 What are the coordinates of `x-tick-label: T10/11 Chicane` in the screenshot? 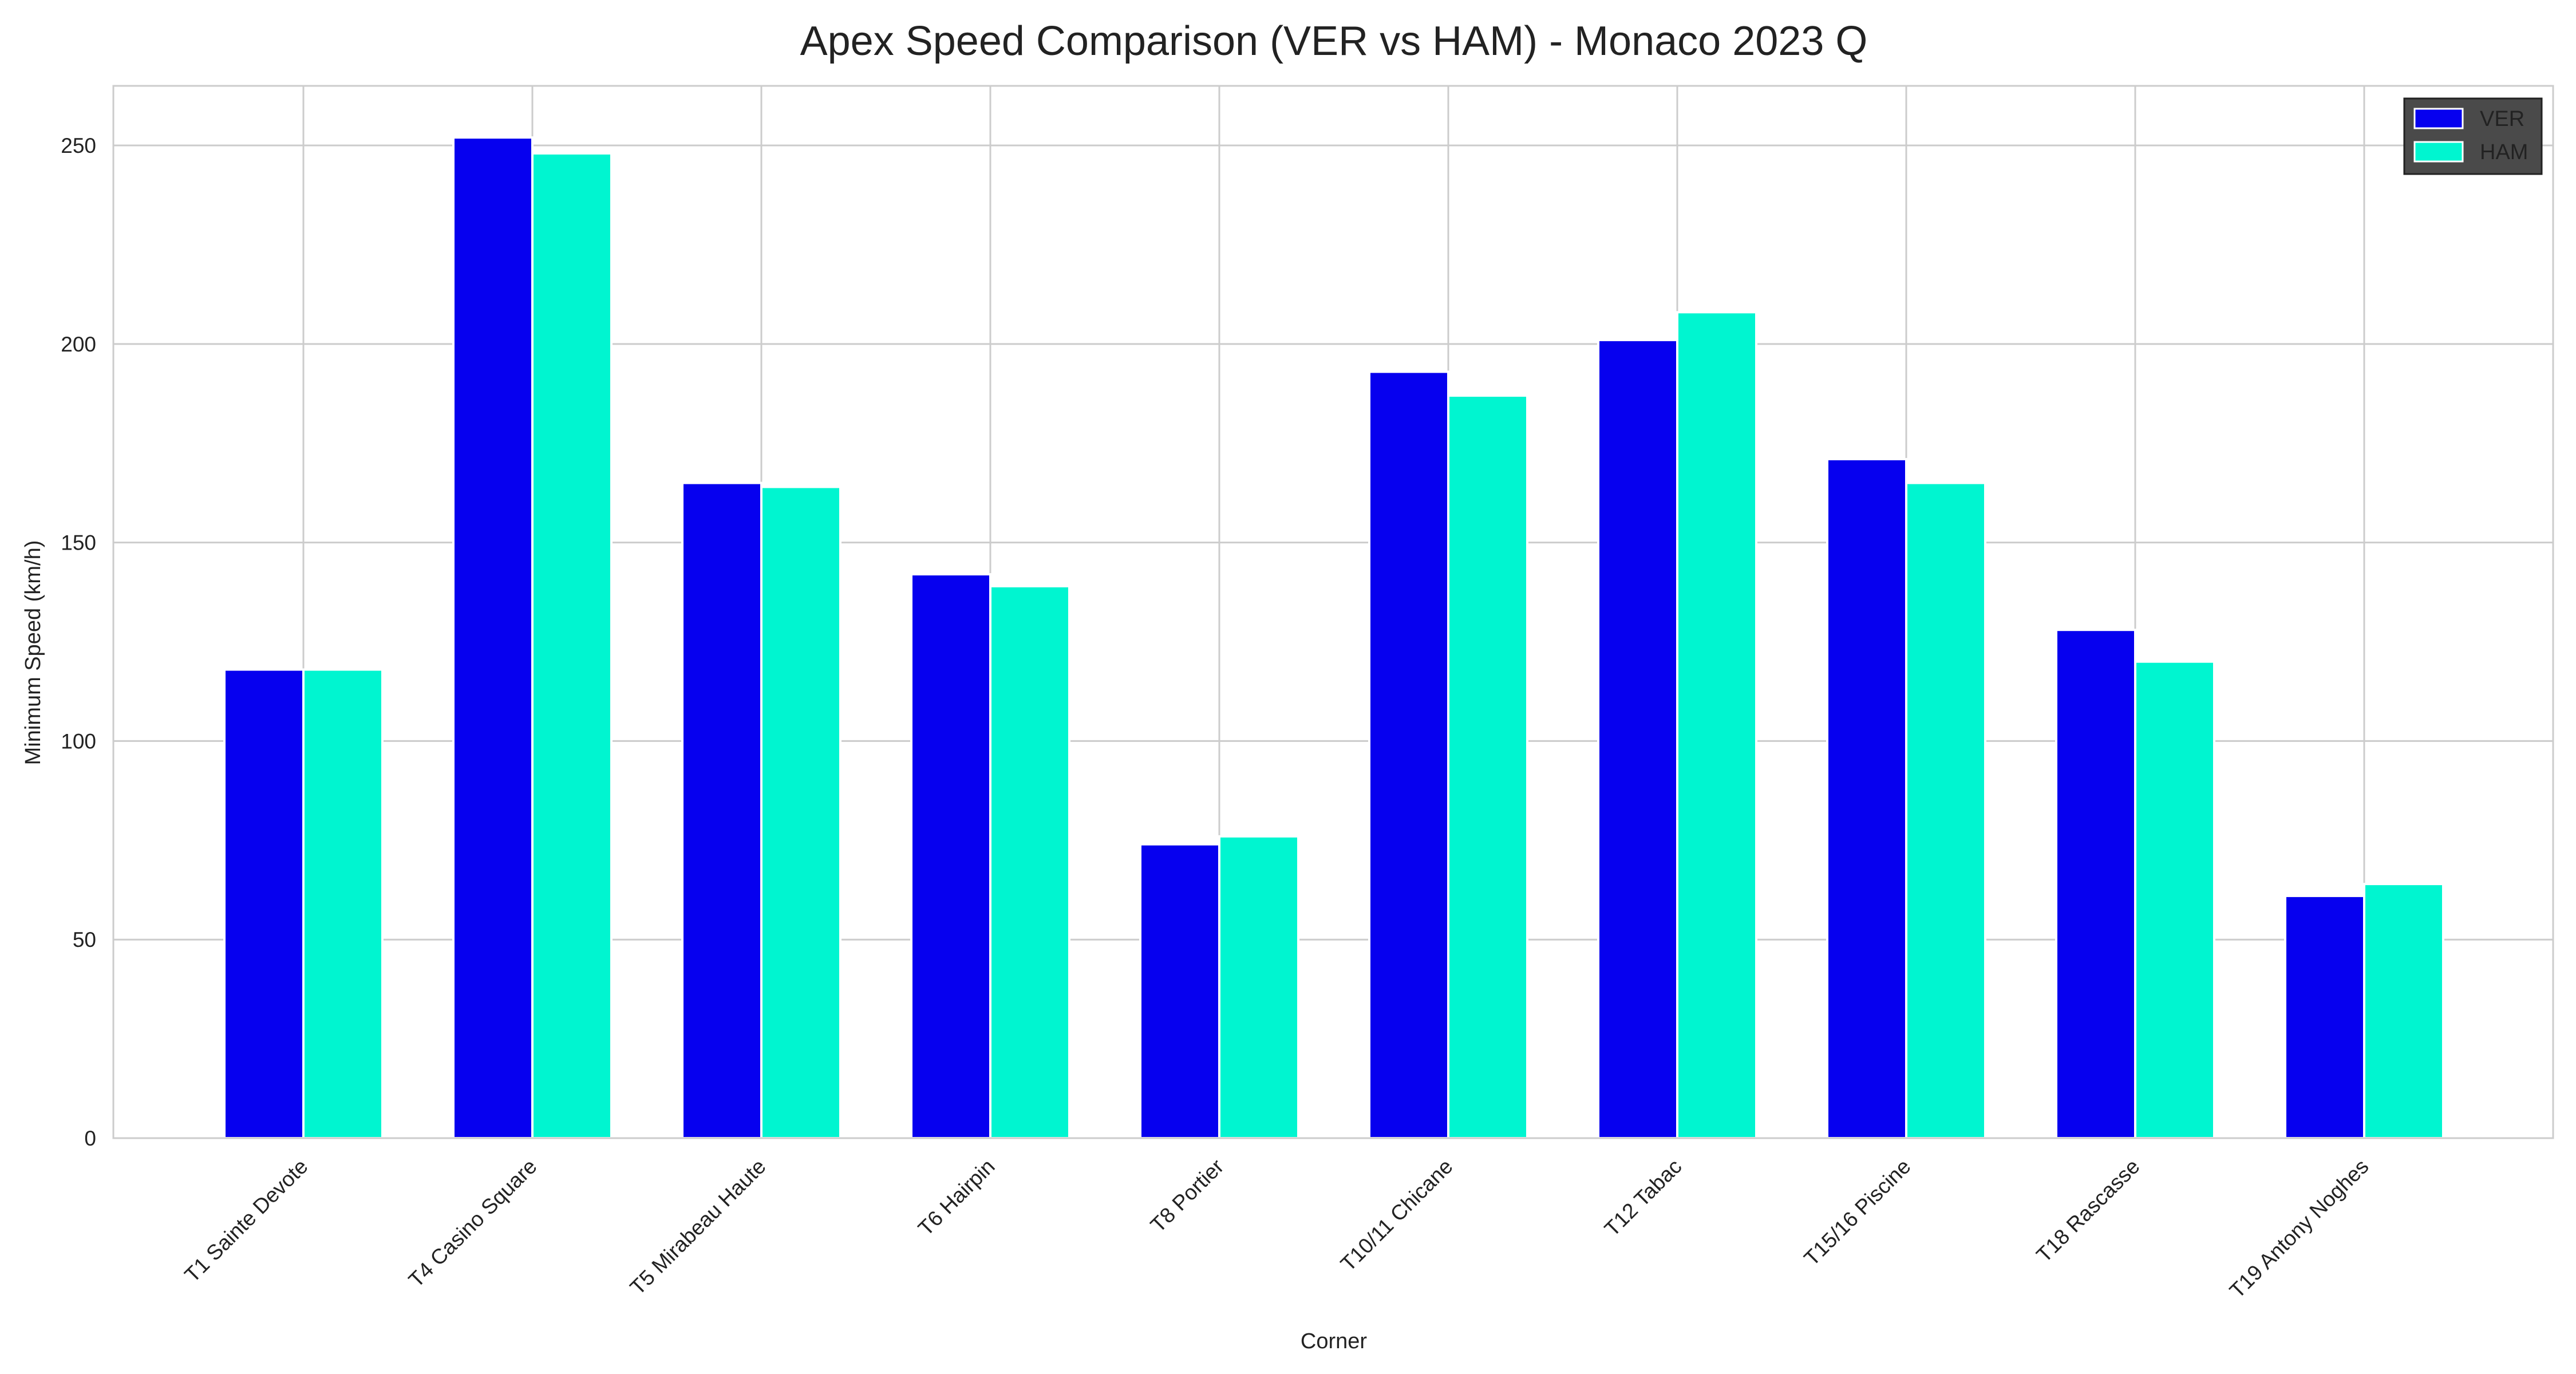 It's located at (1396, 1215).